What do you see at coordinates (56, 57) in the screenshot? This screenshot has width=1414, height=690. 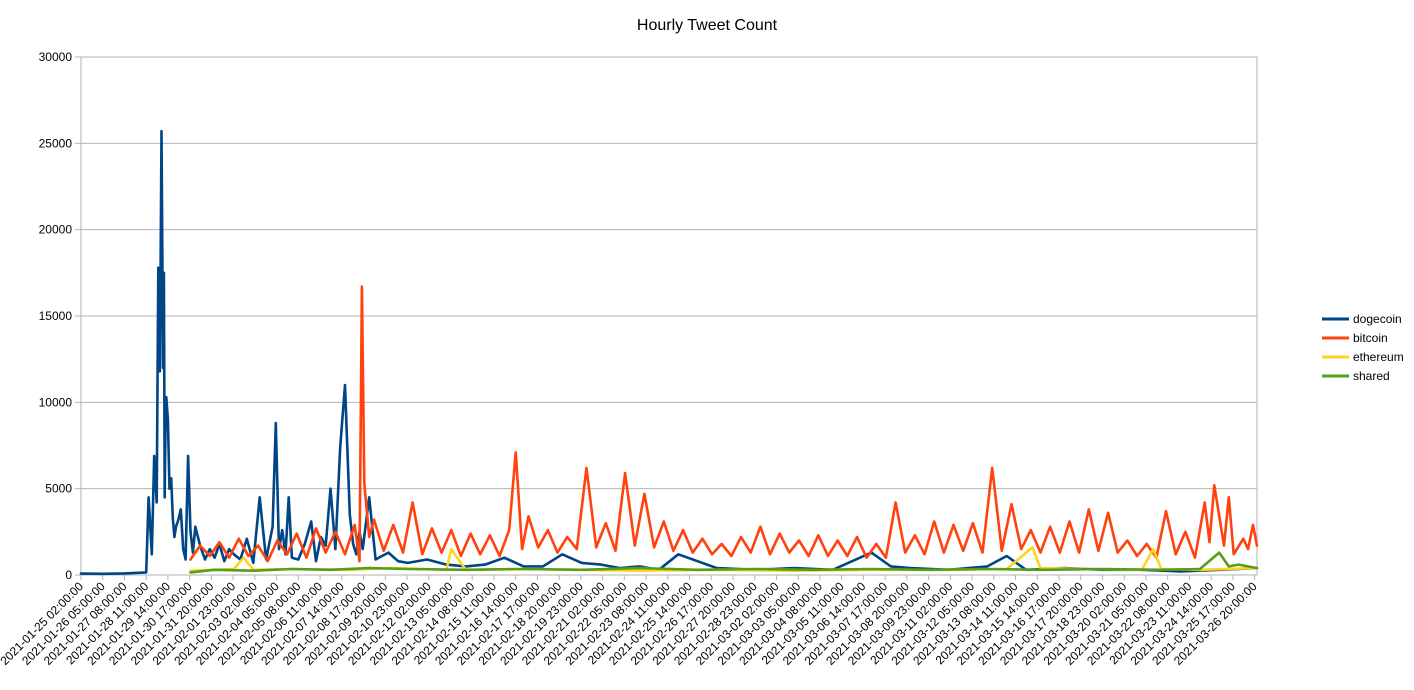 I see `y-tick-label: 30000` at bounding box center [56, 57].